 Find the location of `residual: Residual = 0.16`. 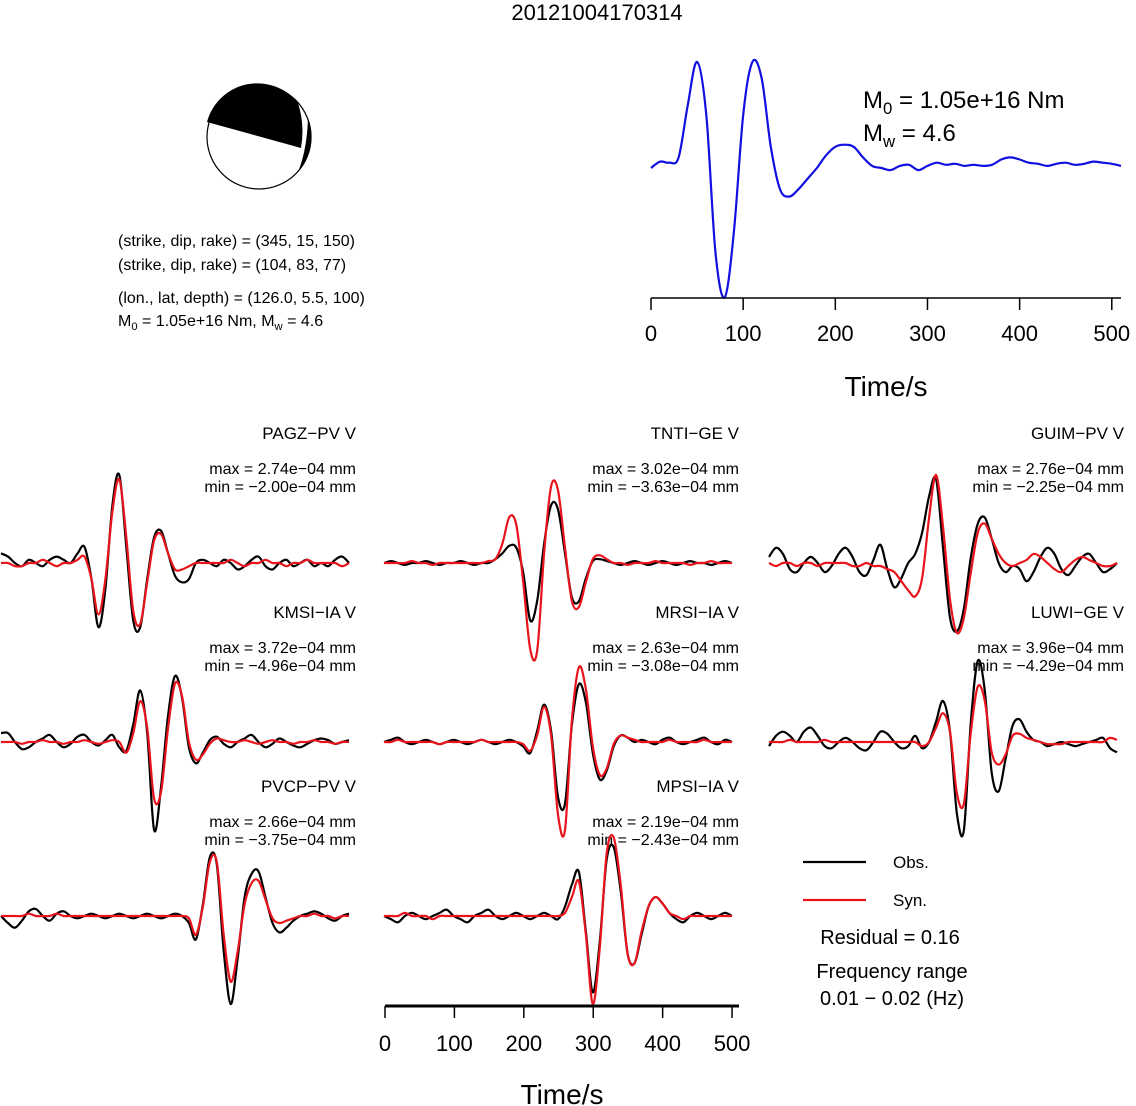

residual: Residual = 0.16 is located at coordinates (890, 938).